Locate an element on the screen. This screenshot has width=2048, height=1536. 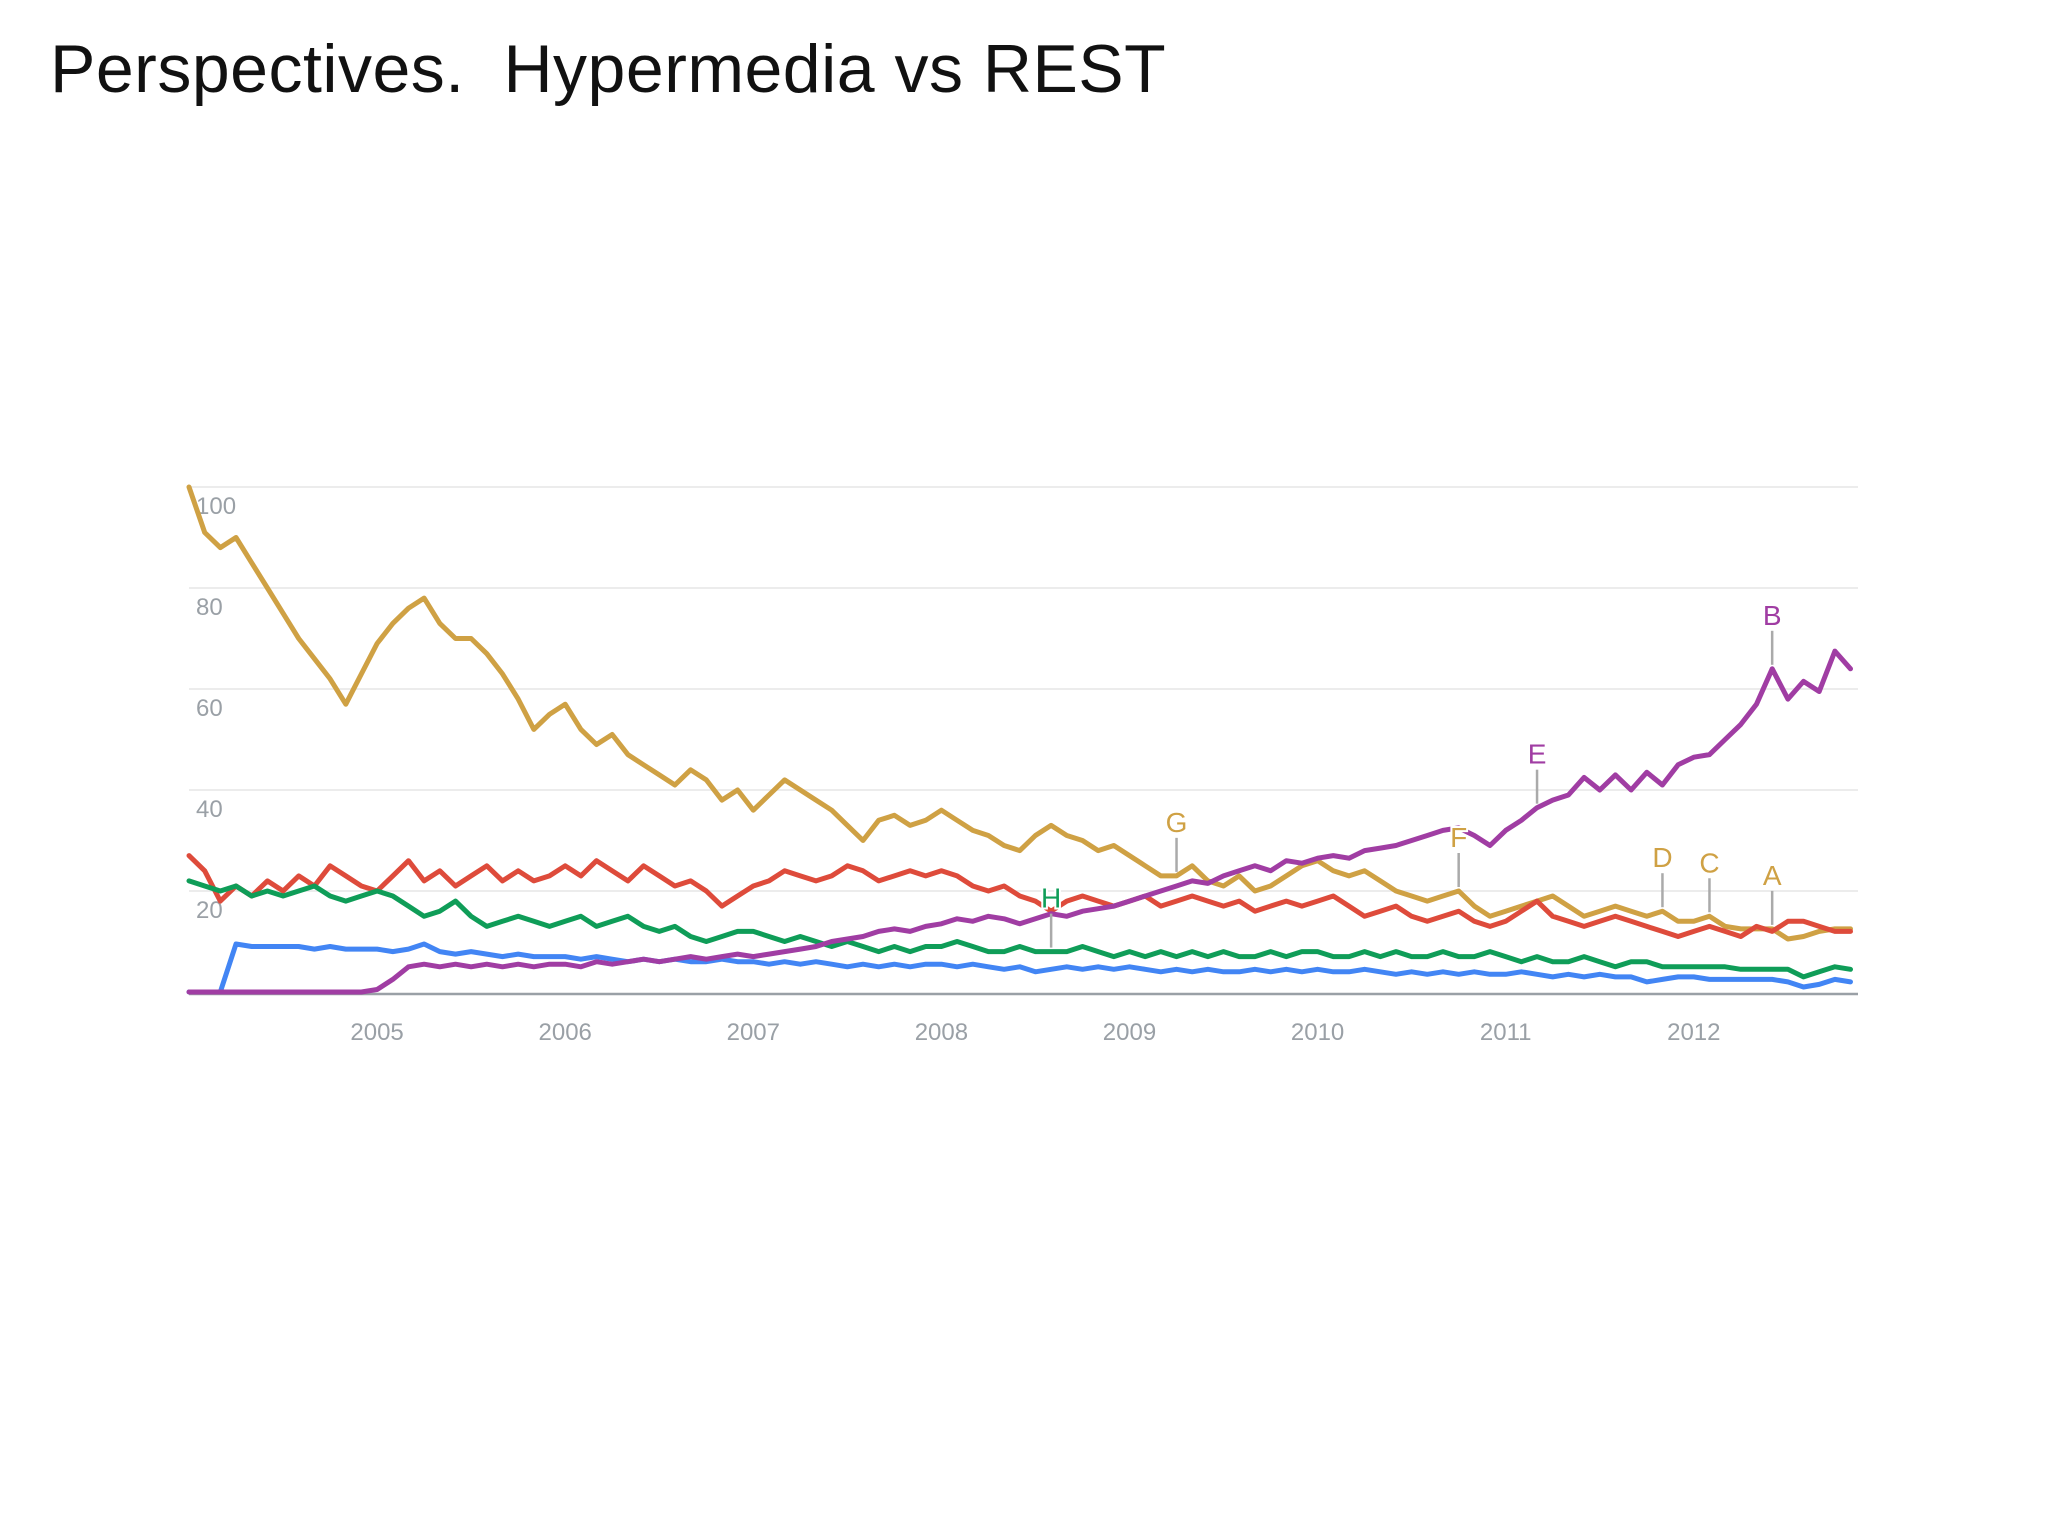
slide-title: Perspectives. Hypermedia vs REST is located at coordinates (608, 69).